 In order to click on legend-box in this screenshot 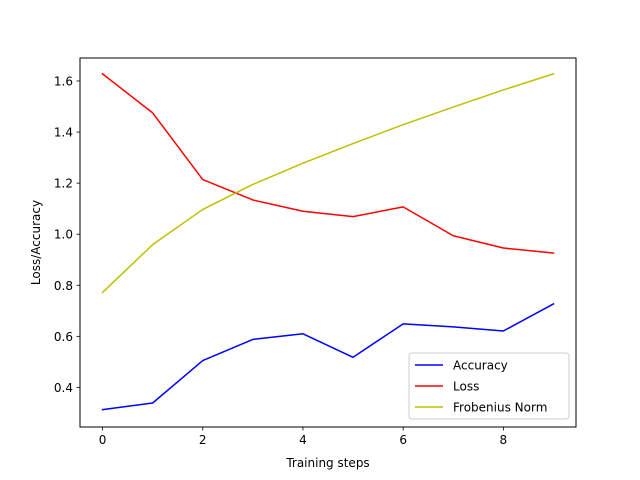, I will do `click(489, 386)`.